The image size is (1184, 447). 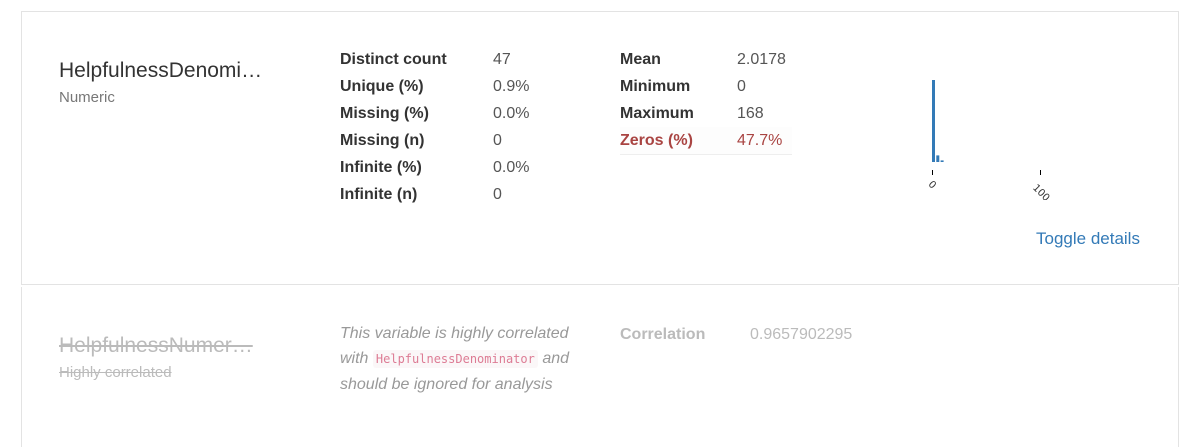 I want to click on x-axis-tick-label-0: 0, so click(x=932, y=185).